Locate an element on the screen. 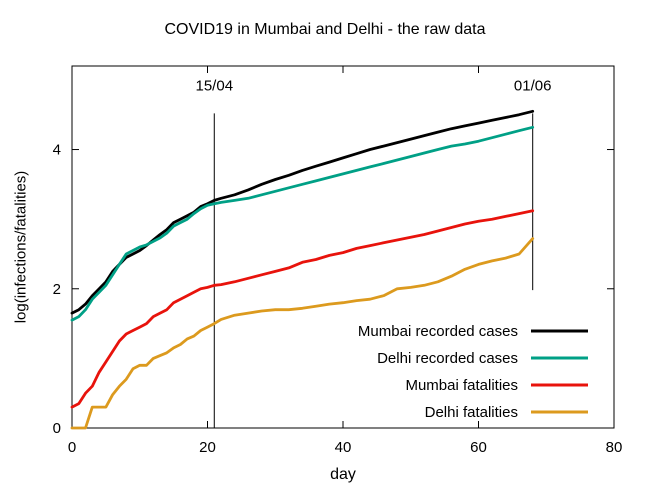  x-tick-label: 40 is located at coordinates (343, 447).